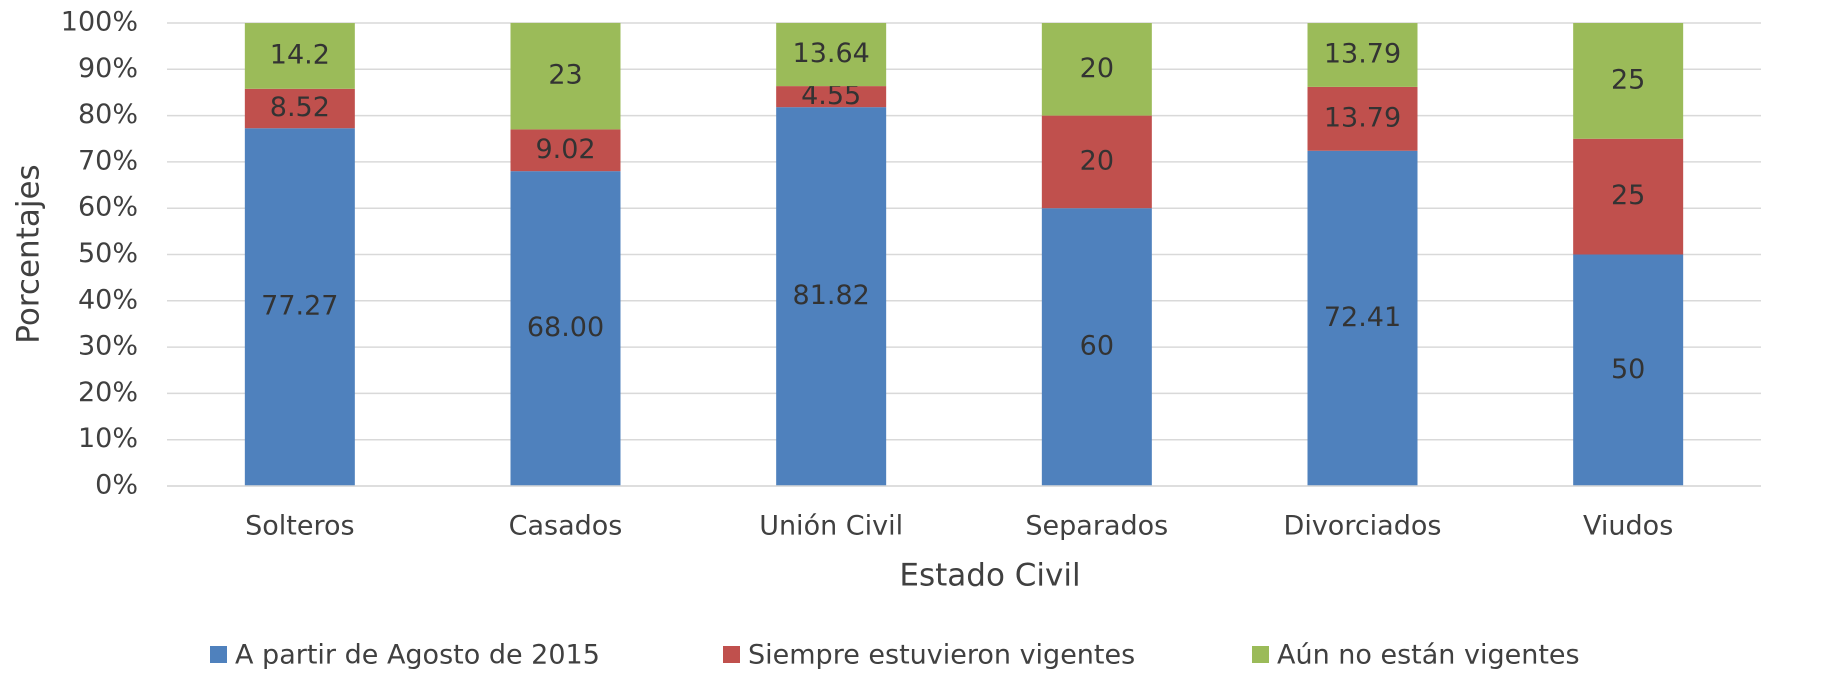  I want to click on data-label: 60, so click(1097, 346).